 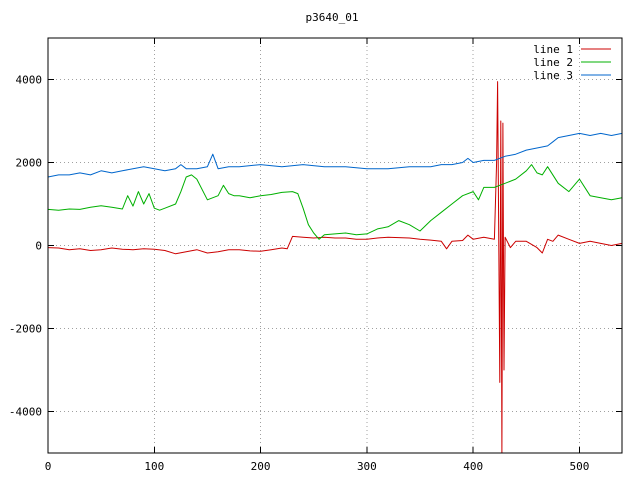 What do you see at coordinates (473, 466) in the screenshot?
I see `x-tick-label: 400` at bounding box center [473, 466].